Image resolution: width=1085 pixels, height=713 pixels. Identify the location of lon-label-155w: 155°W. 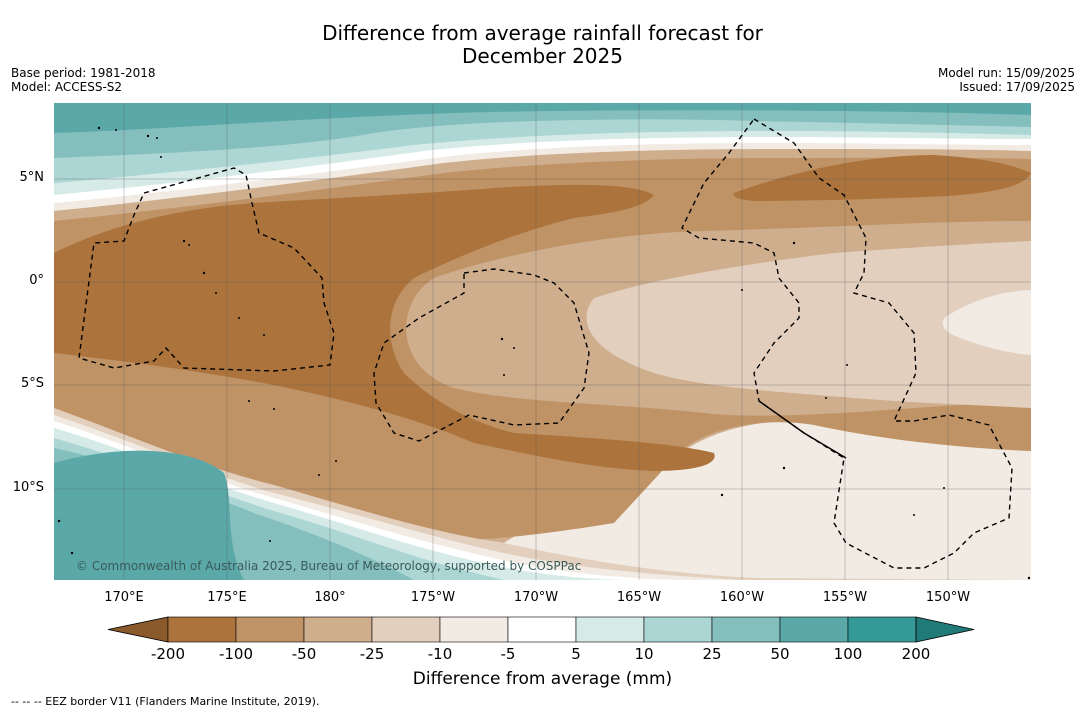
(845, 597).